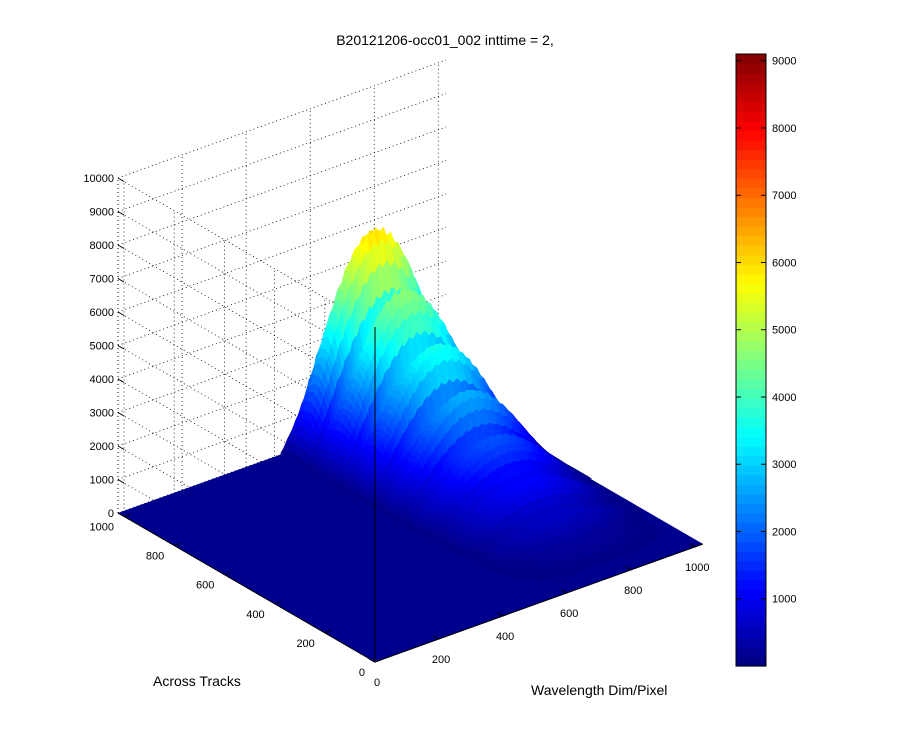  Describe the element at coordinates (784, 398) in the screenshot. I see `colorbar-tick-label: 4000` at that location.